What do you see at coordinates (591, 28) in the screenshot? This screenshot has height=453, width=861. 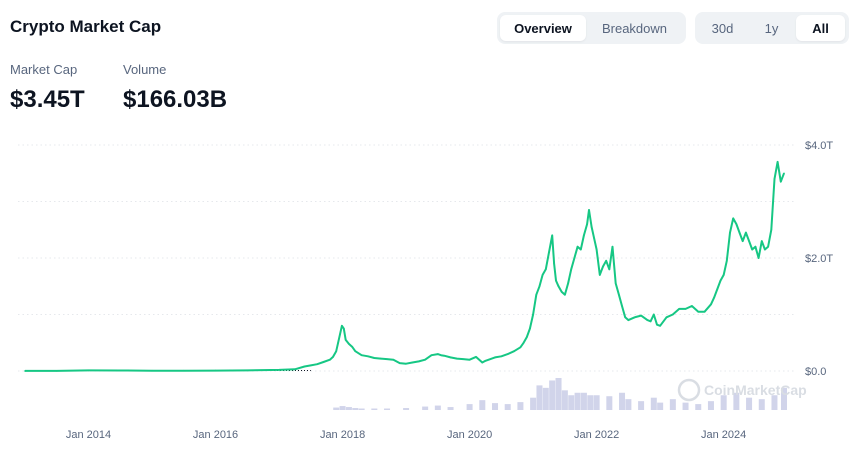 I see `view-toggle: Overview Breakdown` at bounding box center [591, 28].